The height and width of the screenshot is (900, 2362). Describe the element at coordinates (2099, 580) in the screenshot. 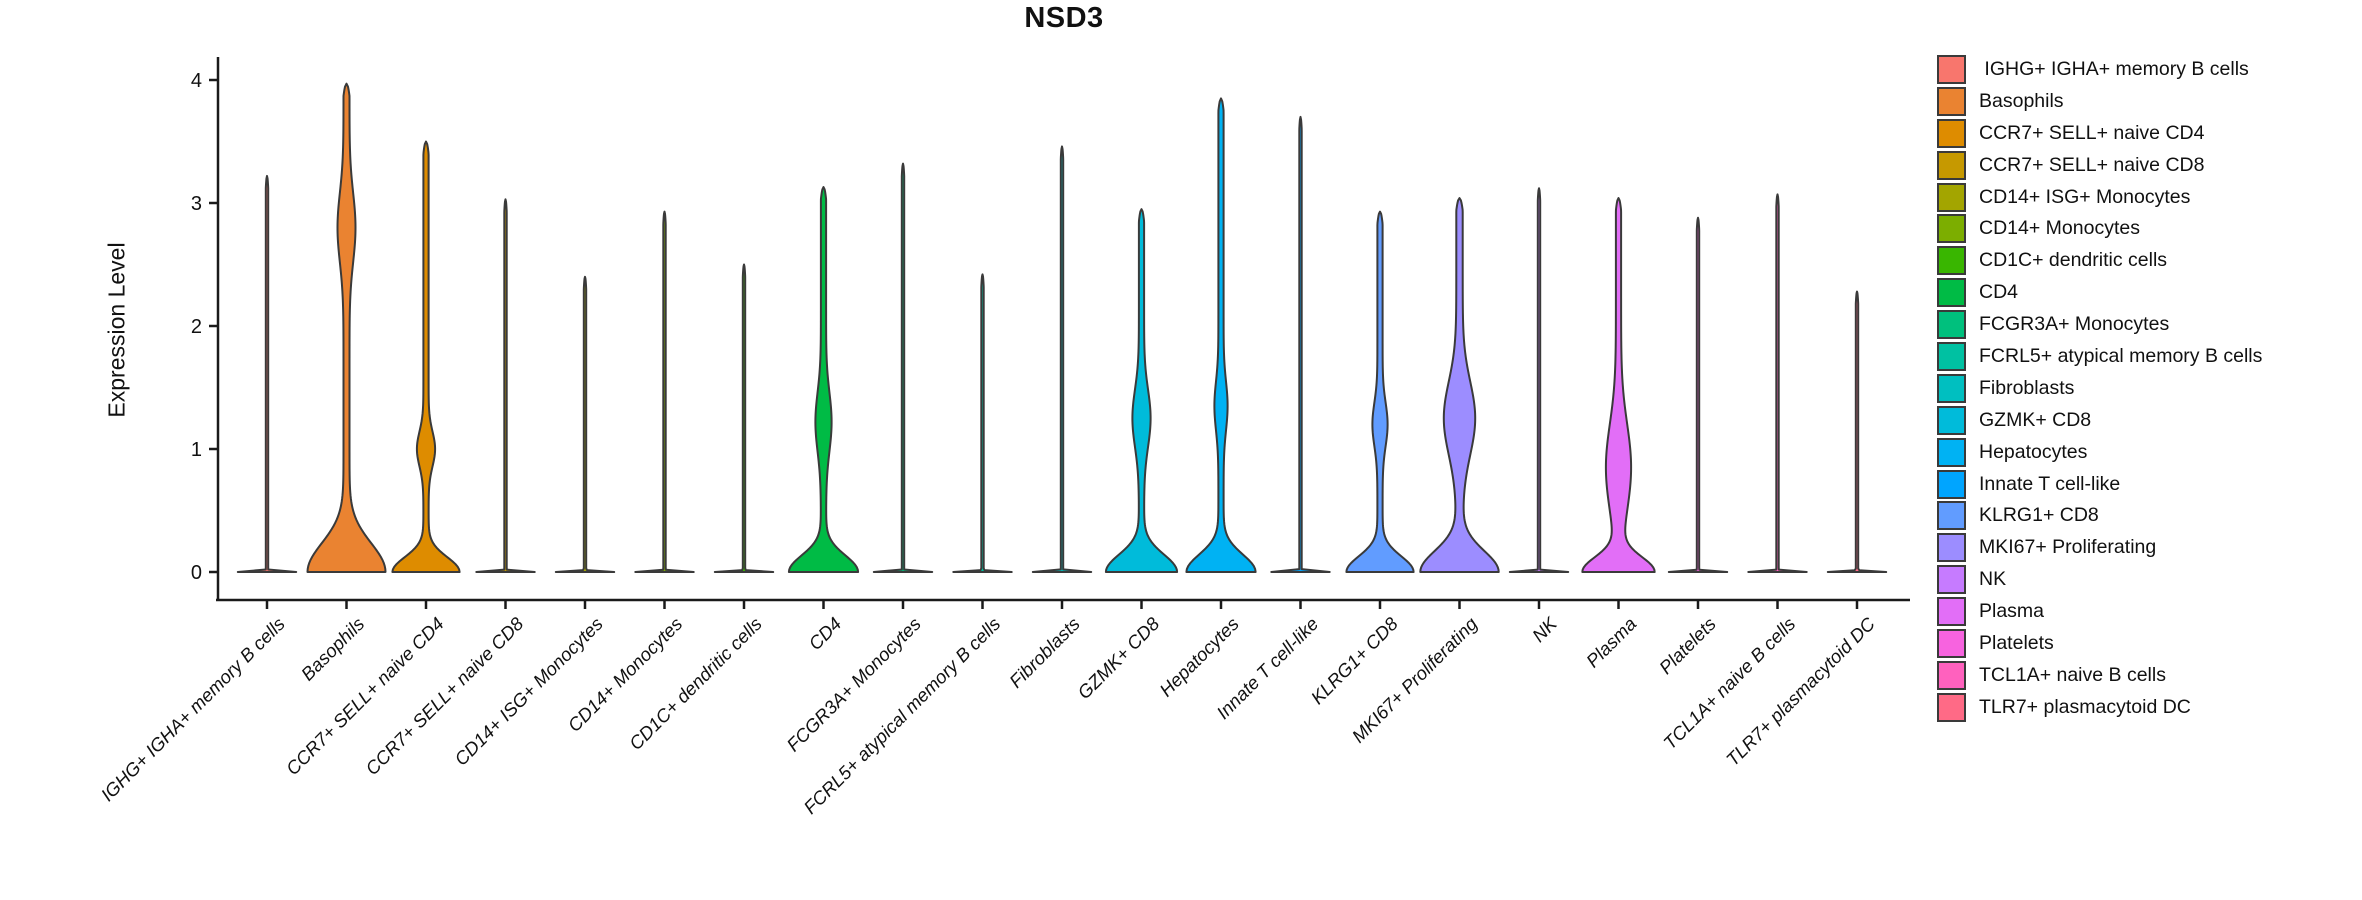

I see `legend-item: NK` at that location.